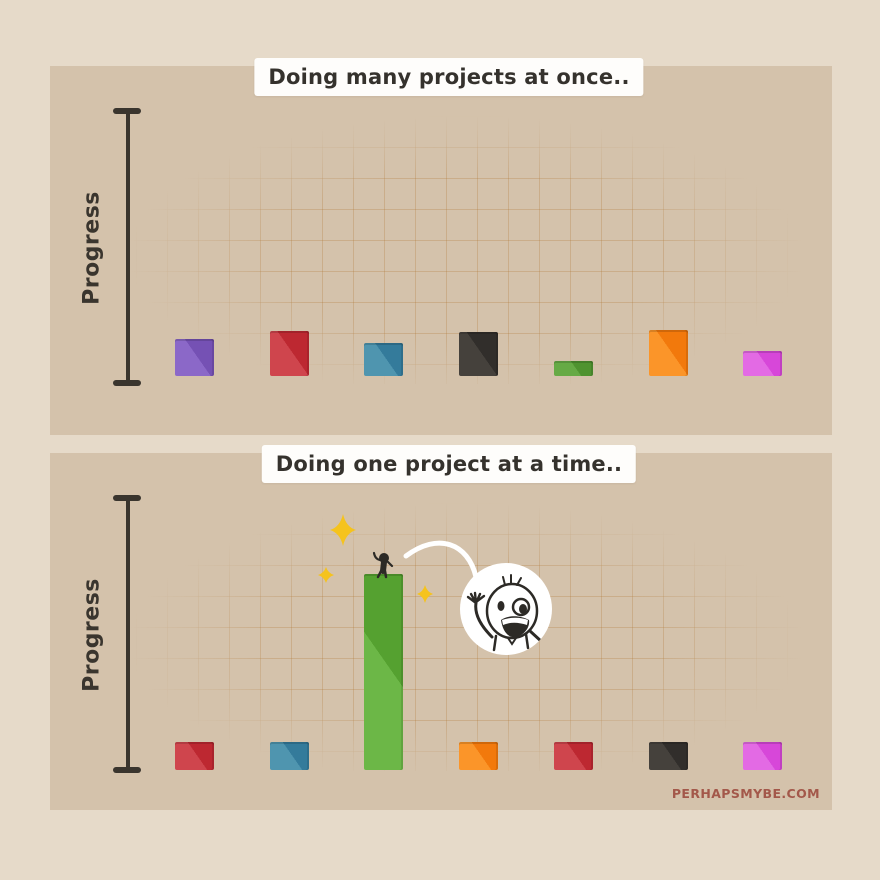  I want to click on bar-red2, so click(573, 756).